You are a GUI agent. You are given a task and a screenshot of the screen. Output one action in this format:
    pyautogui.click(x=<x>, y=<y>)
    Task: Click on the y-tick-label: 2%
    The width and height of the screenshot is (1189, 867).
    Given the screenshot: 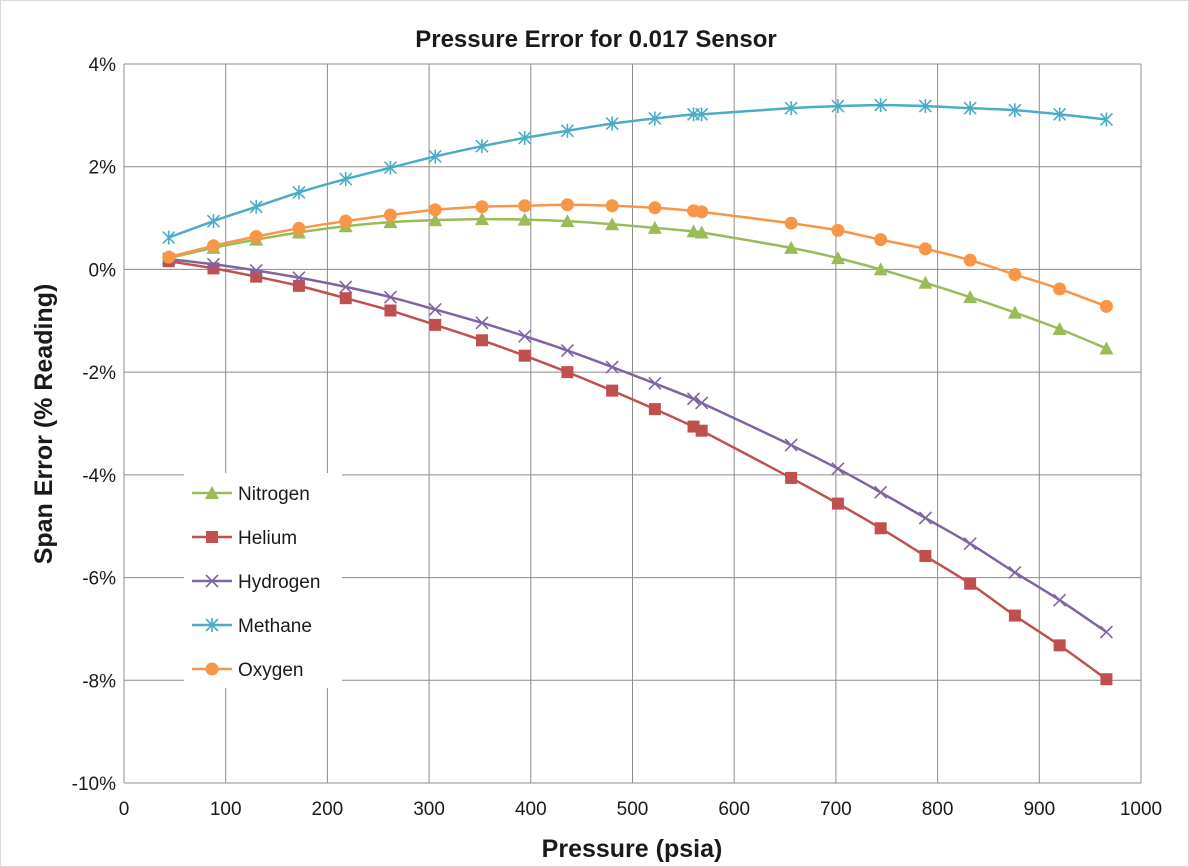 What is the action you would take?
    pyautogui.click(x=103, y=168)
    